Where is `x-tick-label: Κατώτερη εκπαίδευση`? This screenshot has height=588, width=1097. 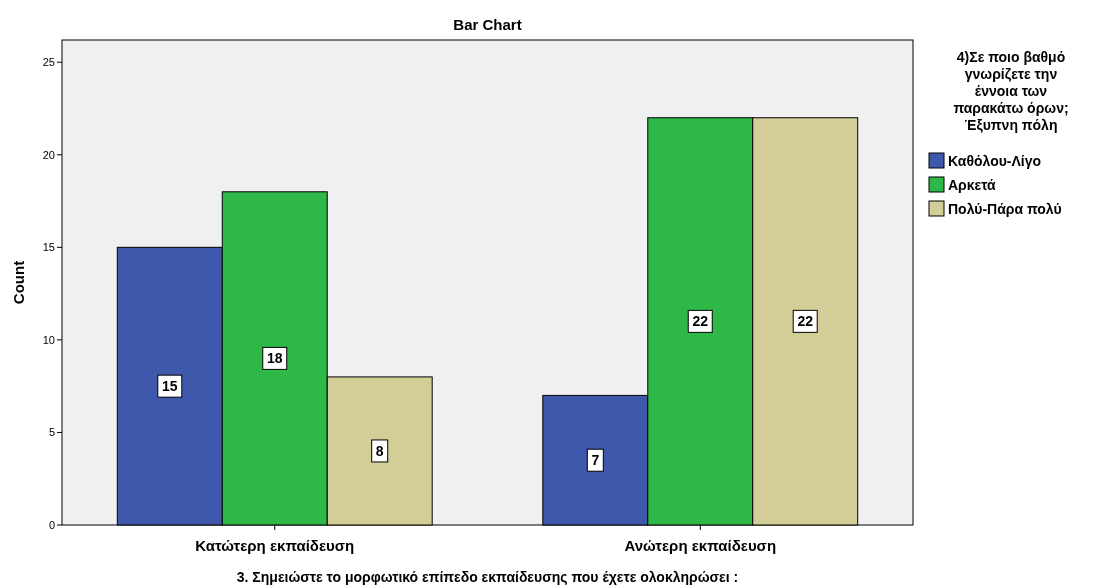
x-tick-label: Κατώτερη εκπαίδευση is located at coordinates (275, 545).